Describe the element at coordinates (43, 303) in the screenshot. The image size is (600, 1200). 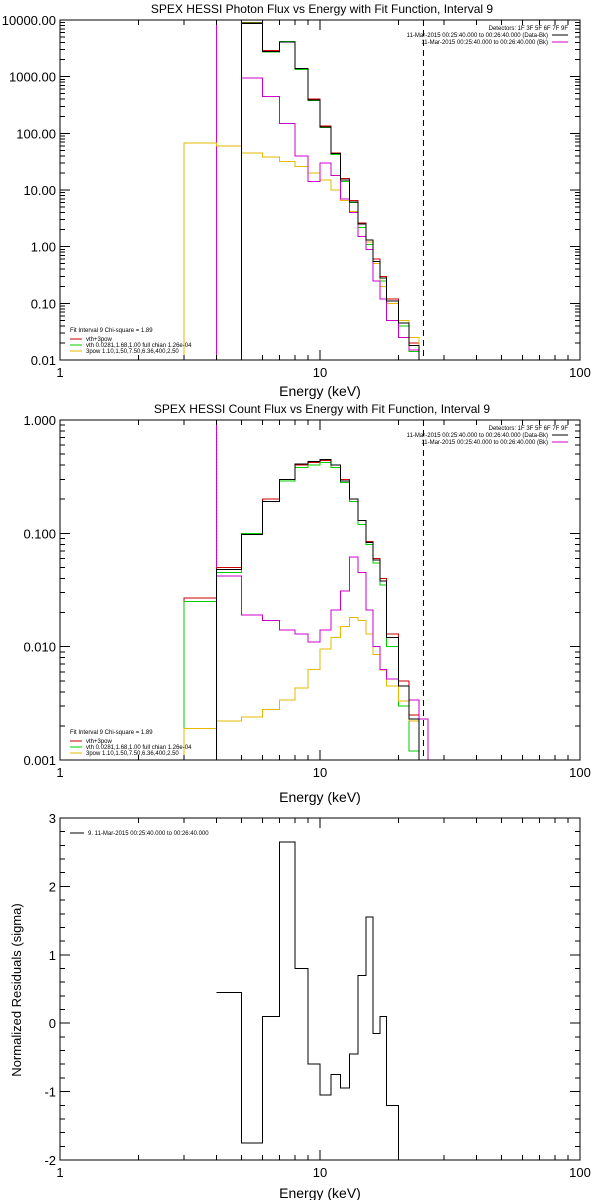
I see `y-tick-label: 0.10` at that location.